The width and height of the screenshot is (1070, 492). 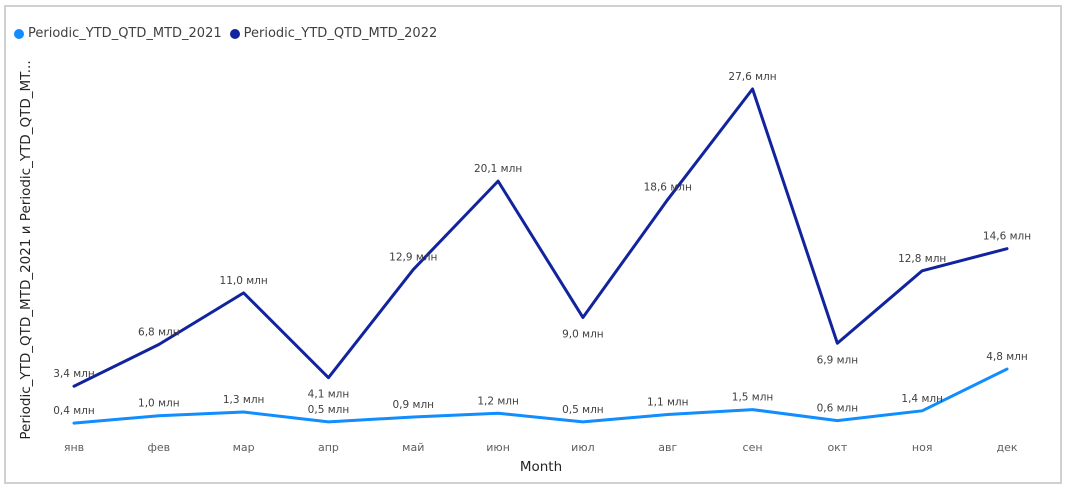 What do you see at coordinates (752, 77) in the screenshot?
I see `data-label: 27,6 млн` at bounding box center [752, 77].